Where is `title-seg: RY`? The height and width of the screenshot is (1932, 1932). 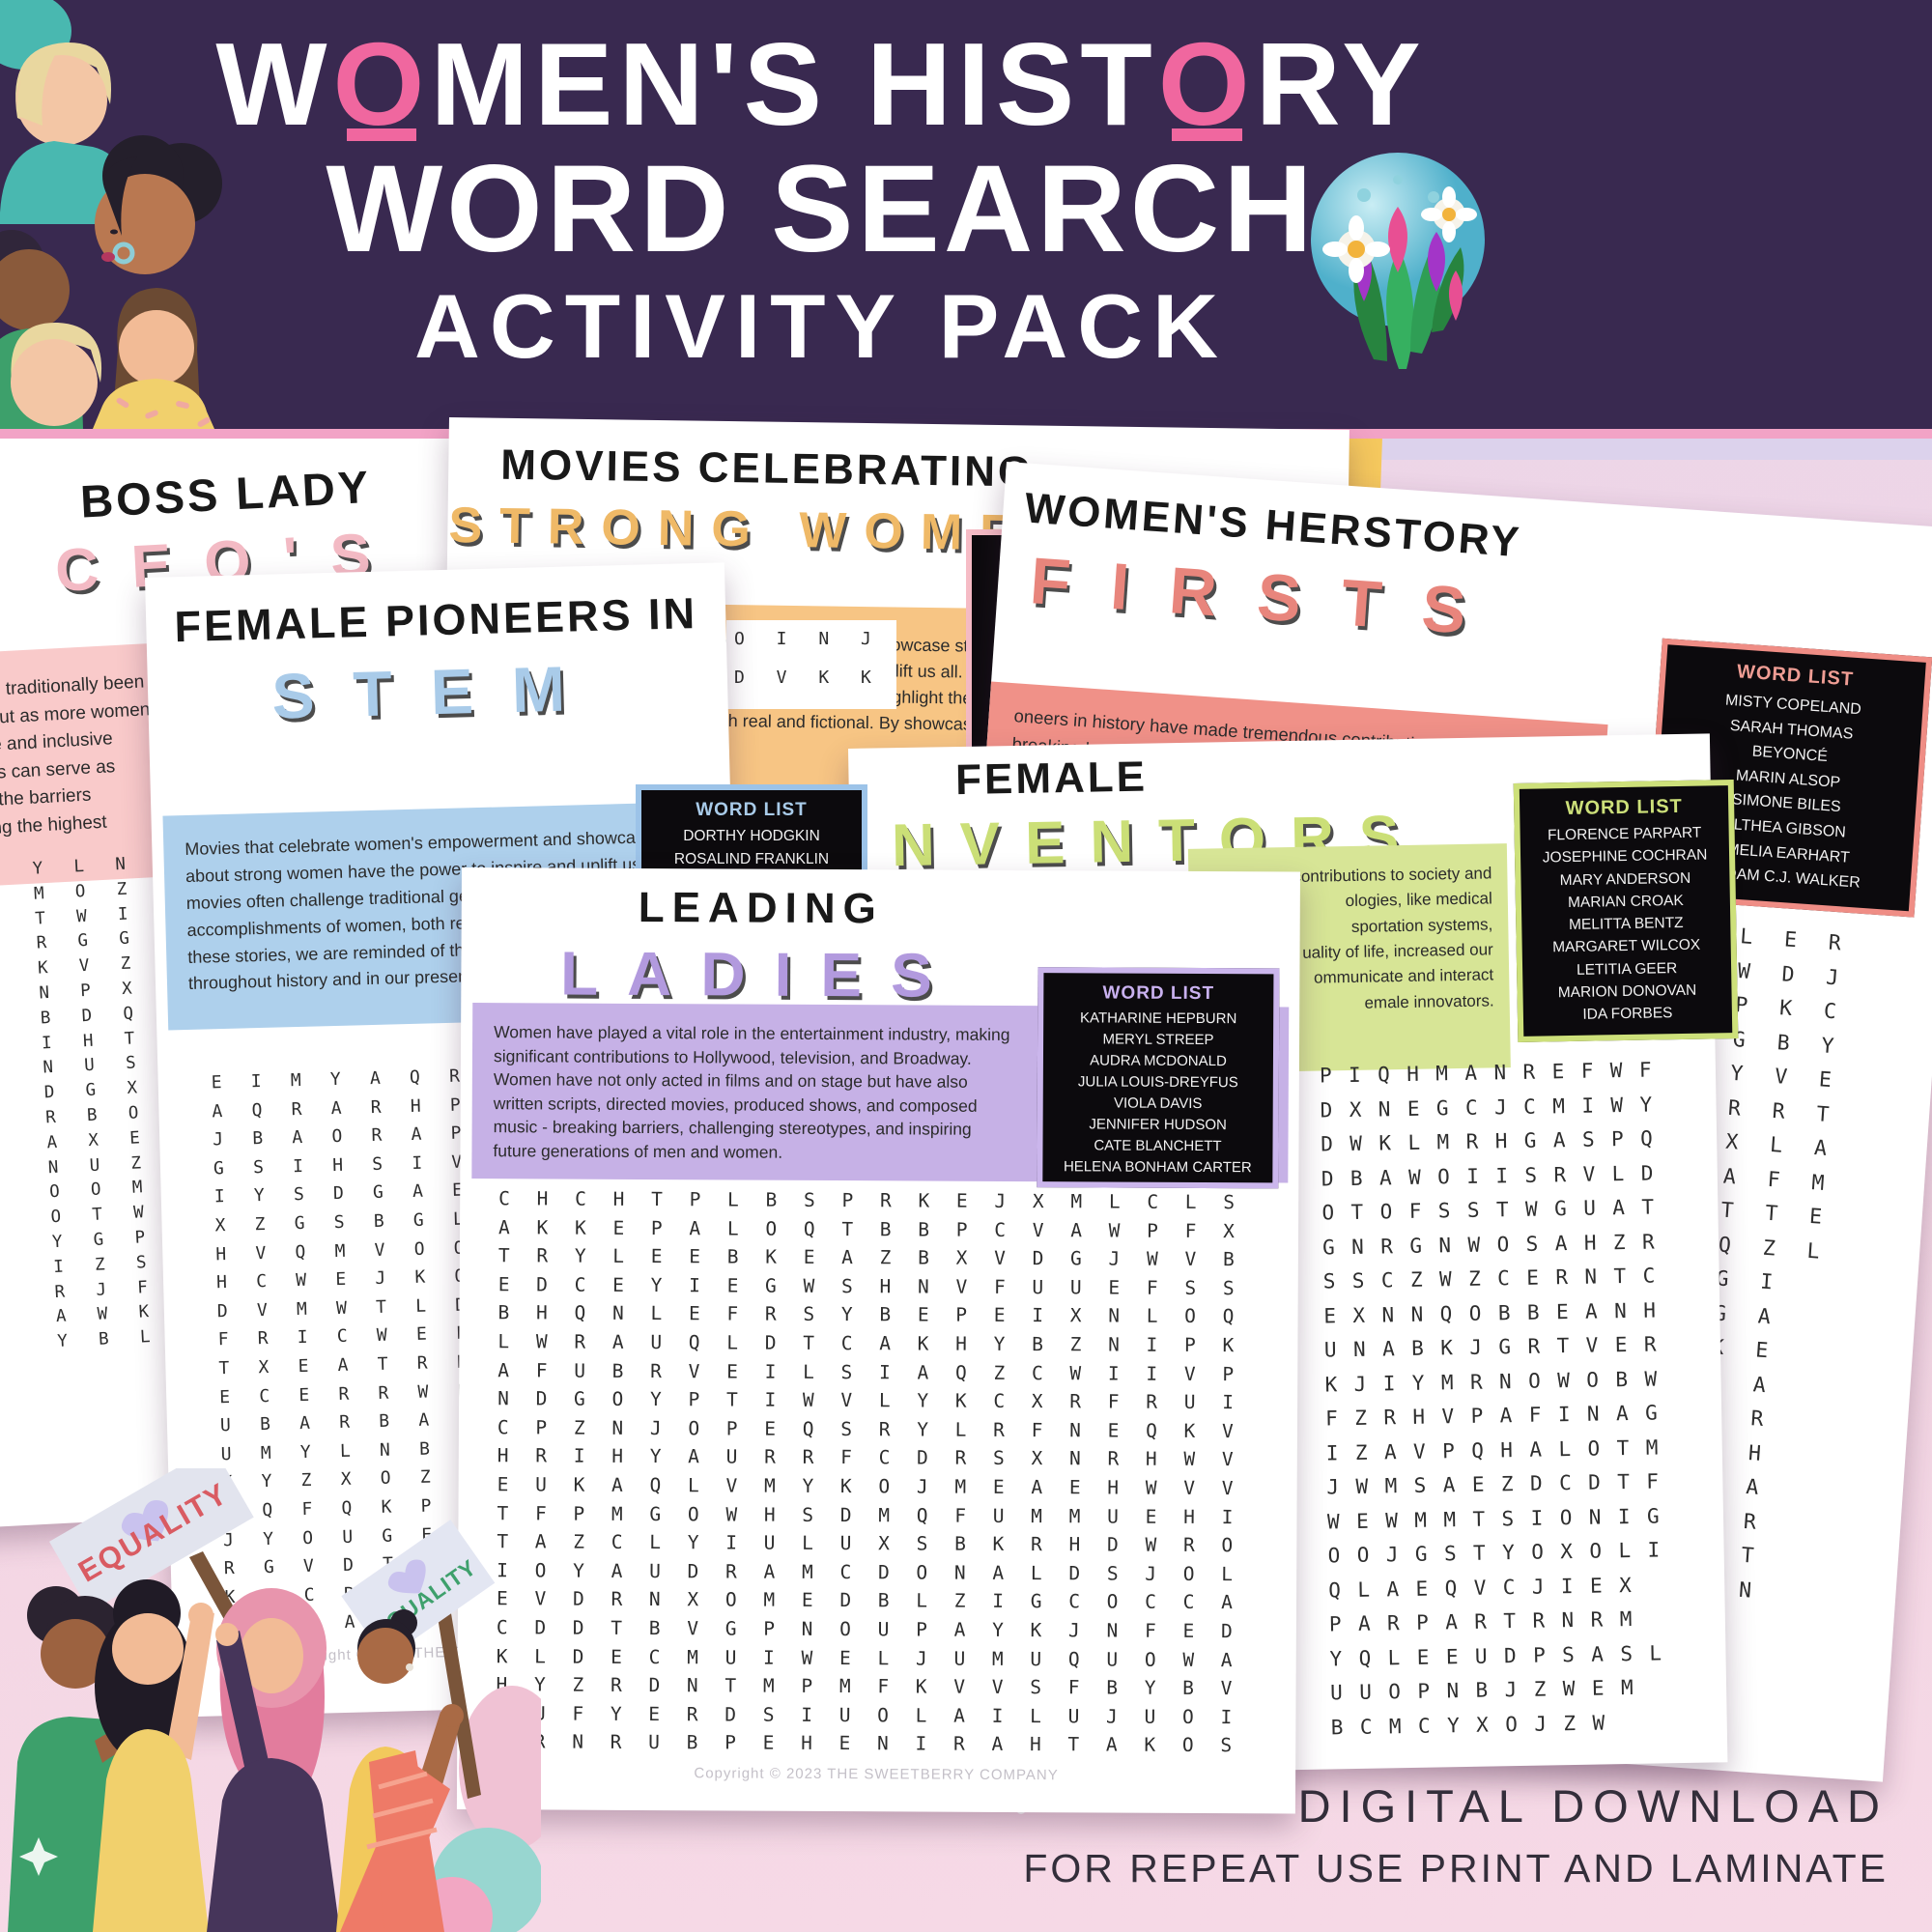
title-seg: RY is located at coordinates (1341, 84).